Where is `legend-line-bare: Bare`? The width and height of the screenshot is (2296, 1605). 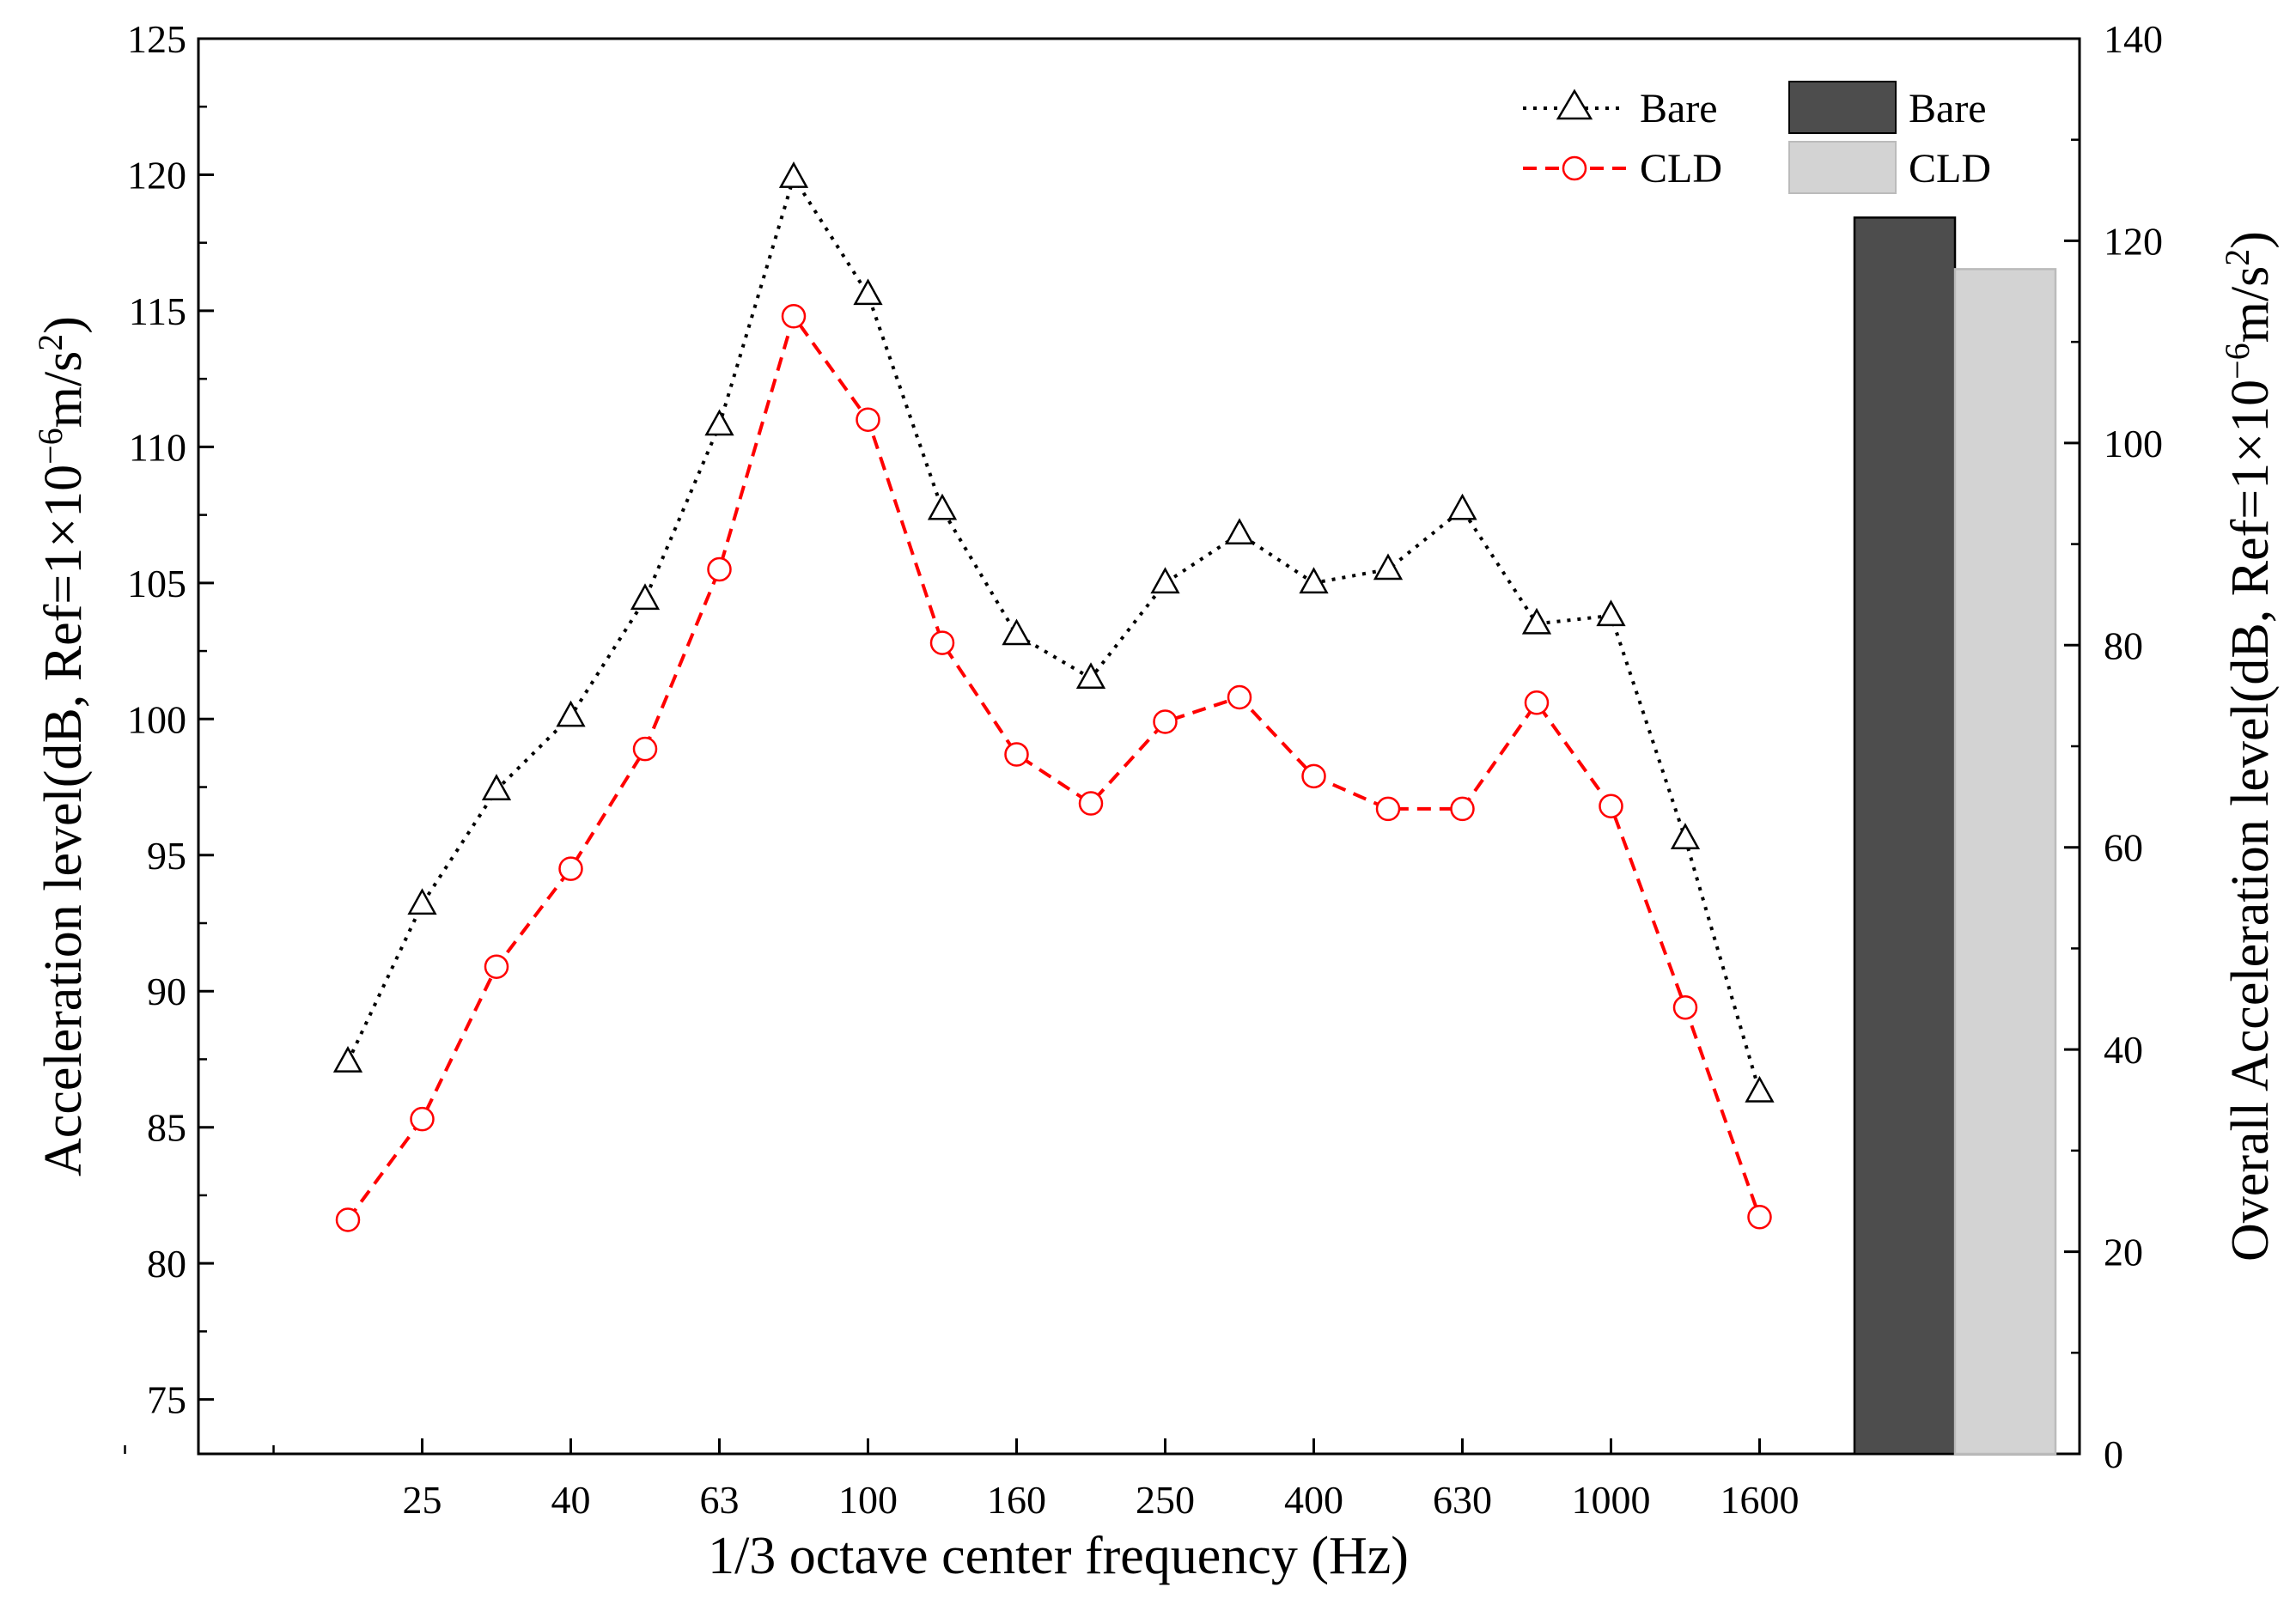
legend-line-bare: Bare is located at coordinates (1620, 109).